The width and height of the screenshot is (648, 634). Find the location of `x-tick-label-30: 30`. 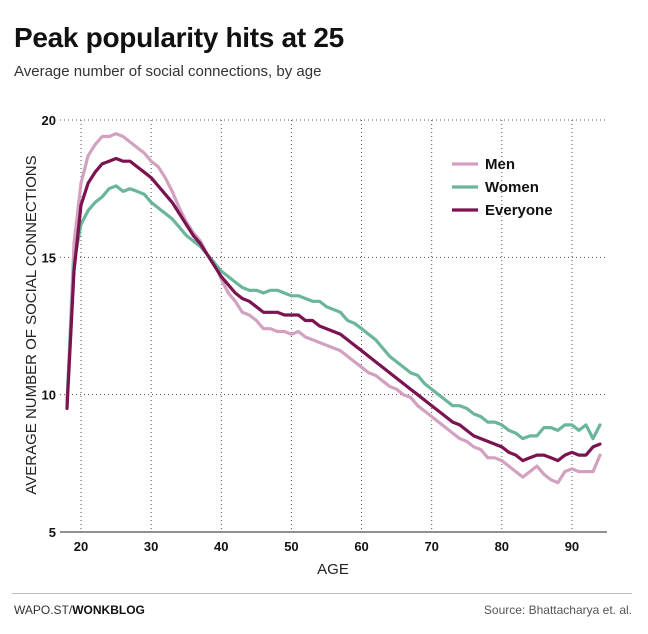

x-tick-label-30: 30 is located at coordinates (151, 546).